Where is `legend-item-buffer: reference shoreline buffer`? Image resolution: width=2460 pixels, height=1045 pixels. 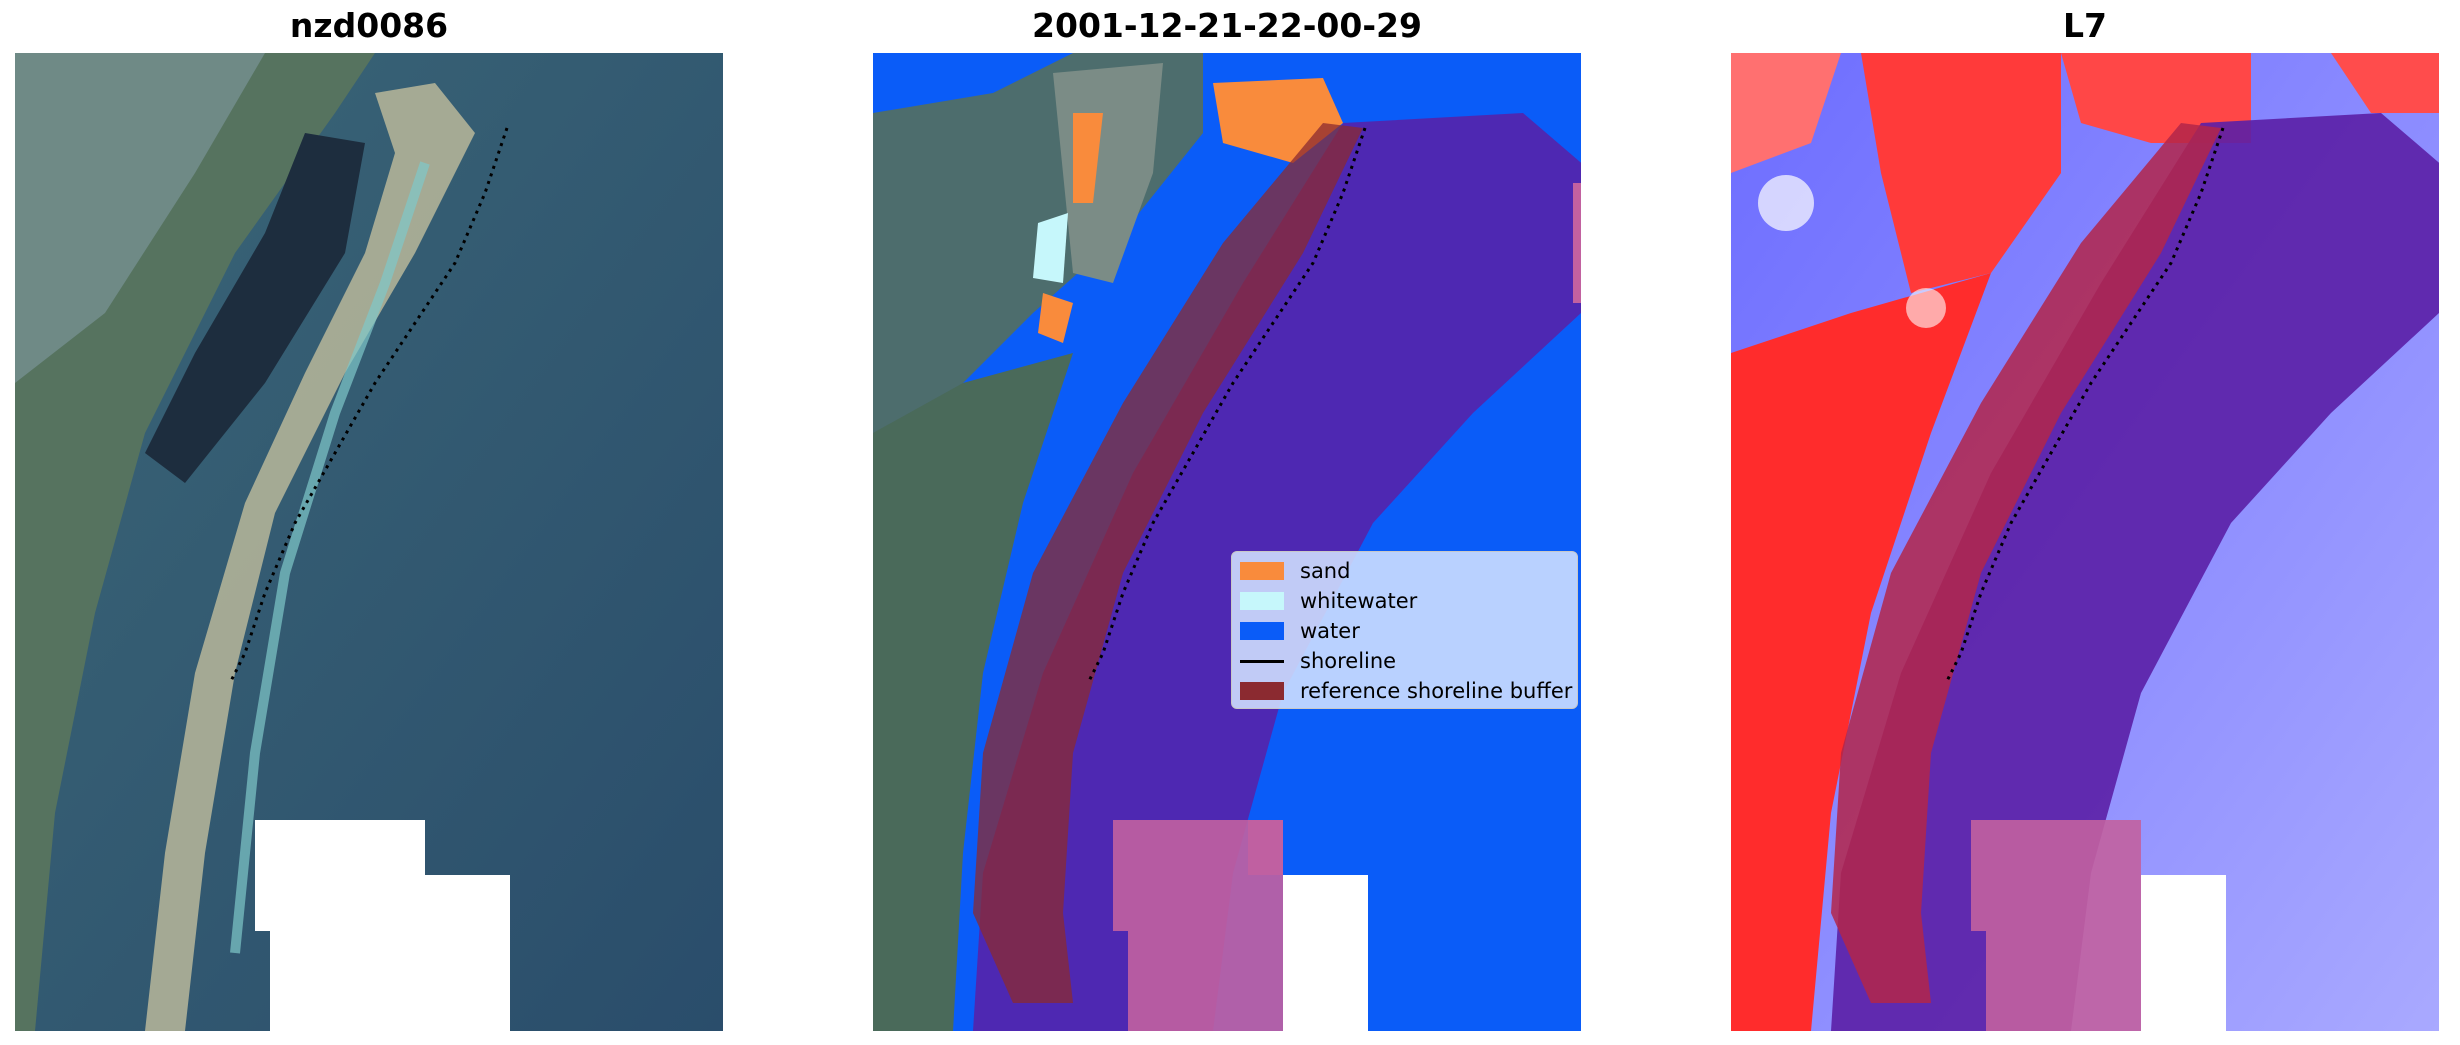 legend-item-buffer: reference shoreline buffer is located at coordinates (1408, 691).